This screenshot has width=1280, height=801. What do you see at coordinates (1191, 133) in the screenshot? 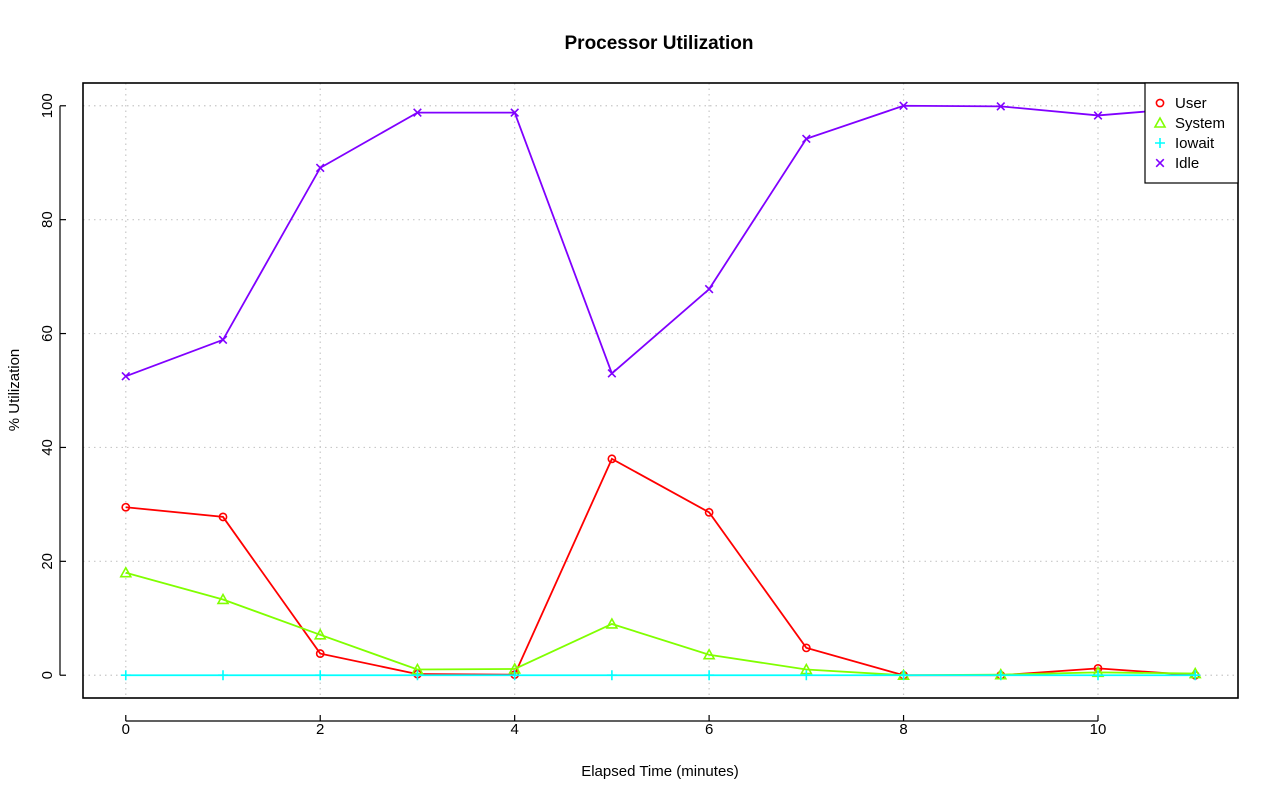
I see `legend: User System Iowait Idle` at bounding box center [1191, 133].